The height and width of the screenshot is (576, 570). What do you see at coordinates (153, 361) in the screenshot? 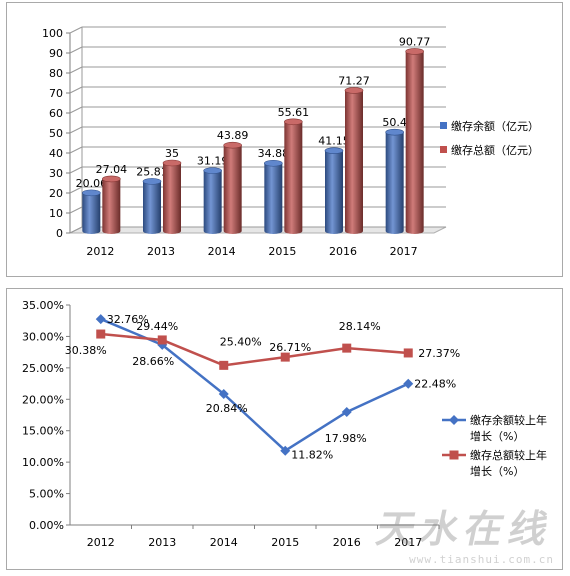
I see `data-label: 28.66%` at bounding box center [153, 361].